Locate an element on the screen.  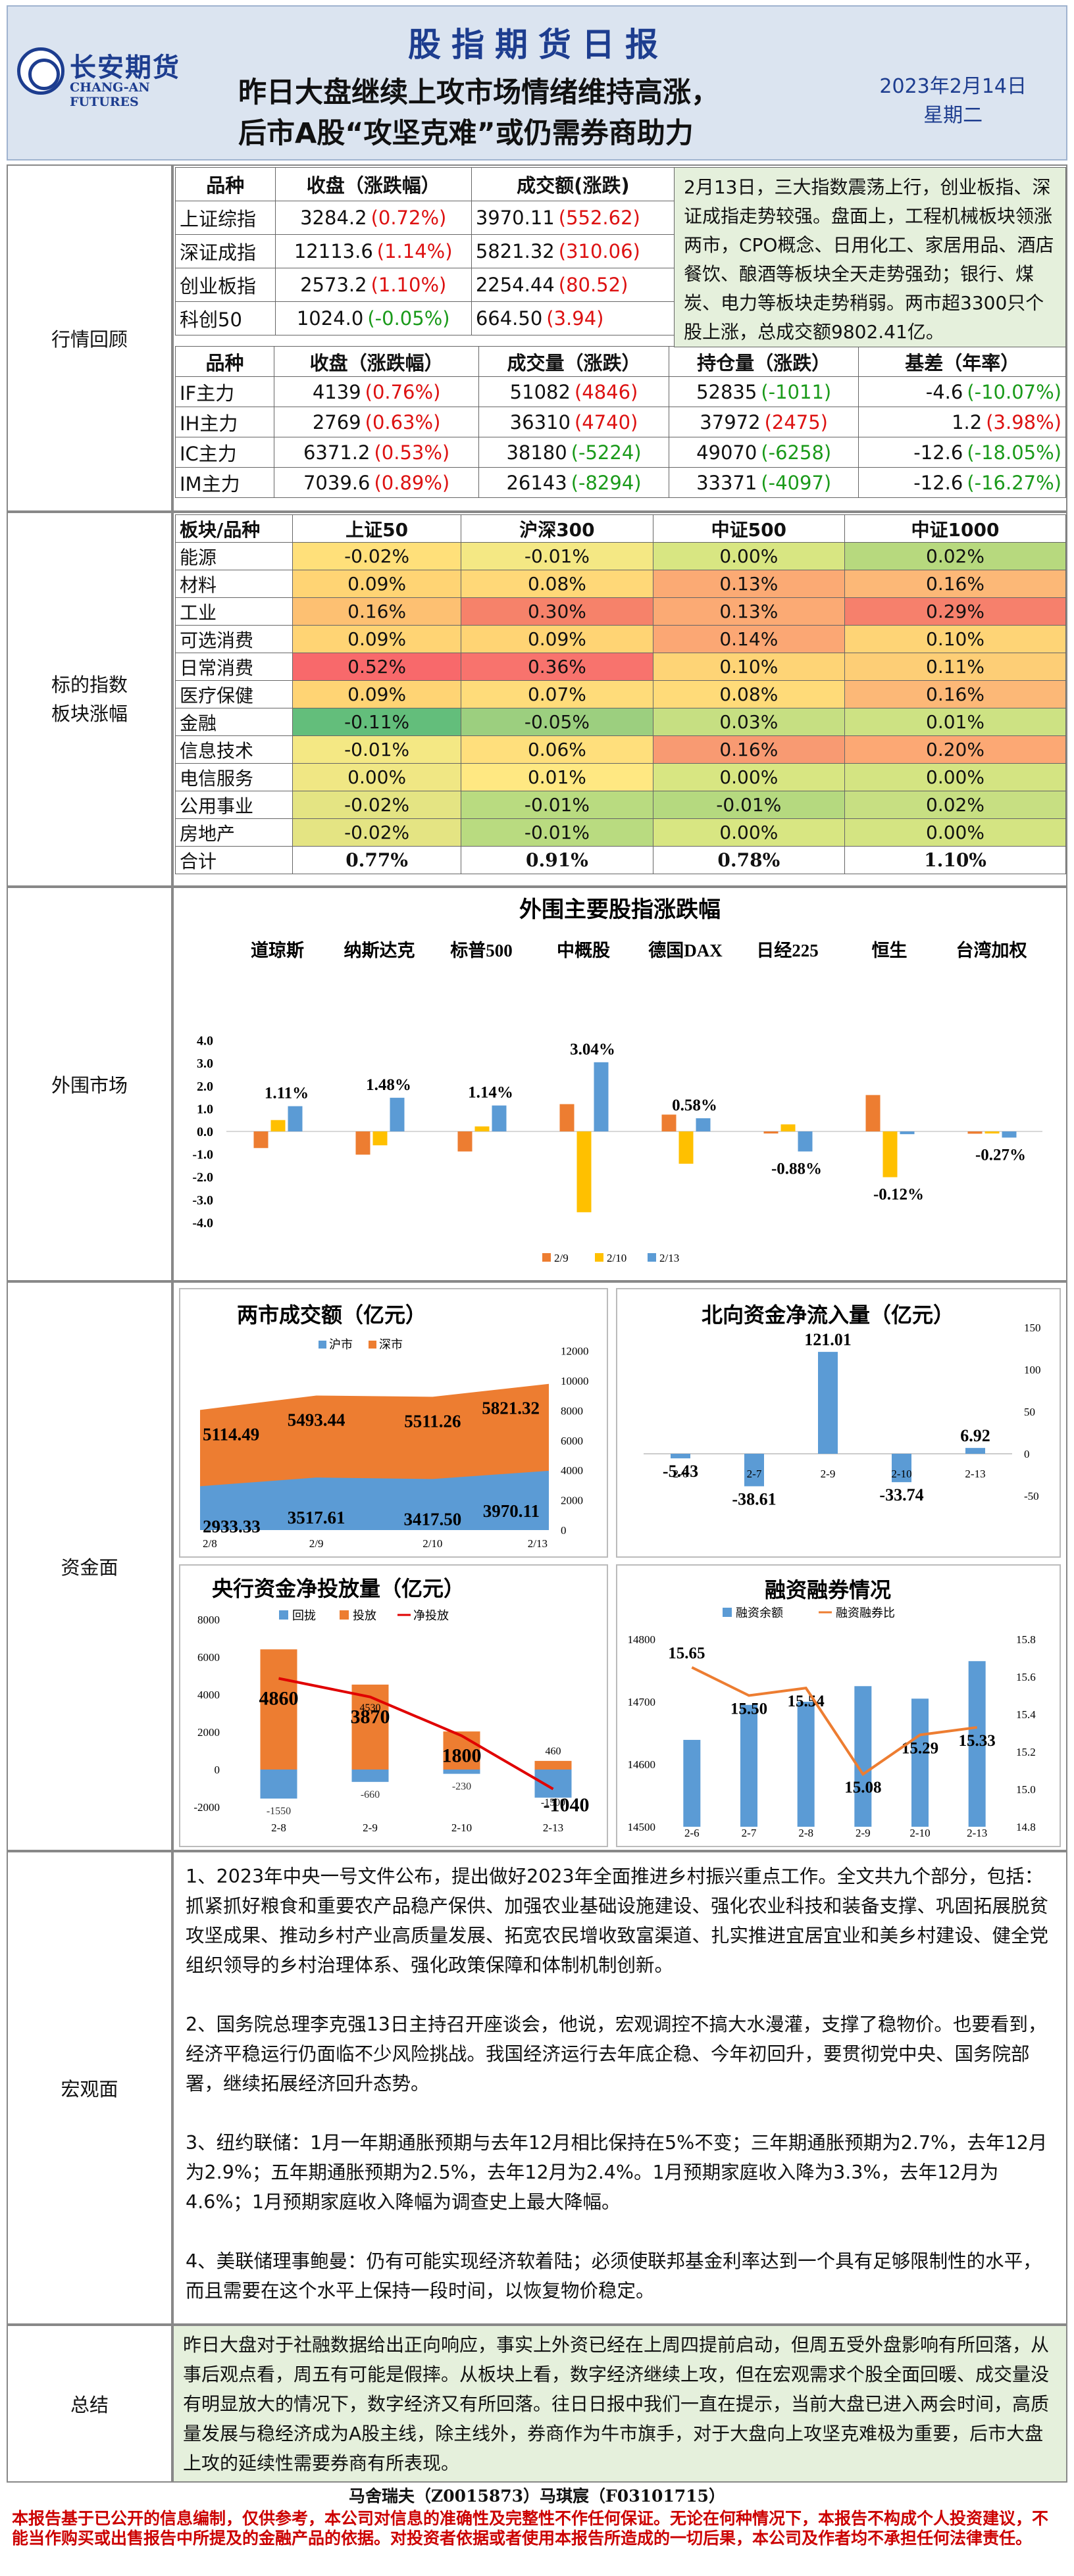
amount-change: (80.52) is located at coordinates (593, 285).